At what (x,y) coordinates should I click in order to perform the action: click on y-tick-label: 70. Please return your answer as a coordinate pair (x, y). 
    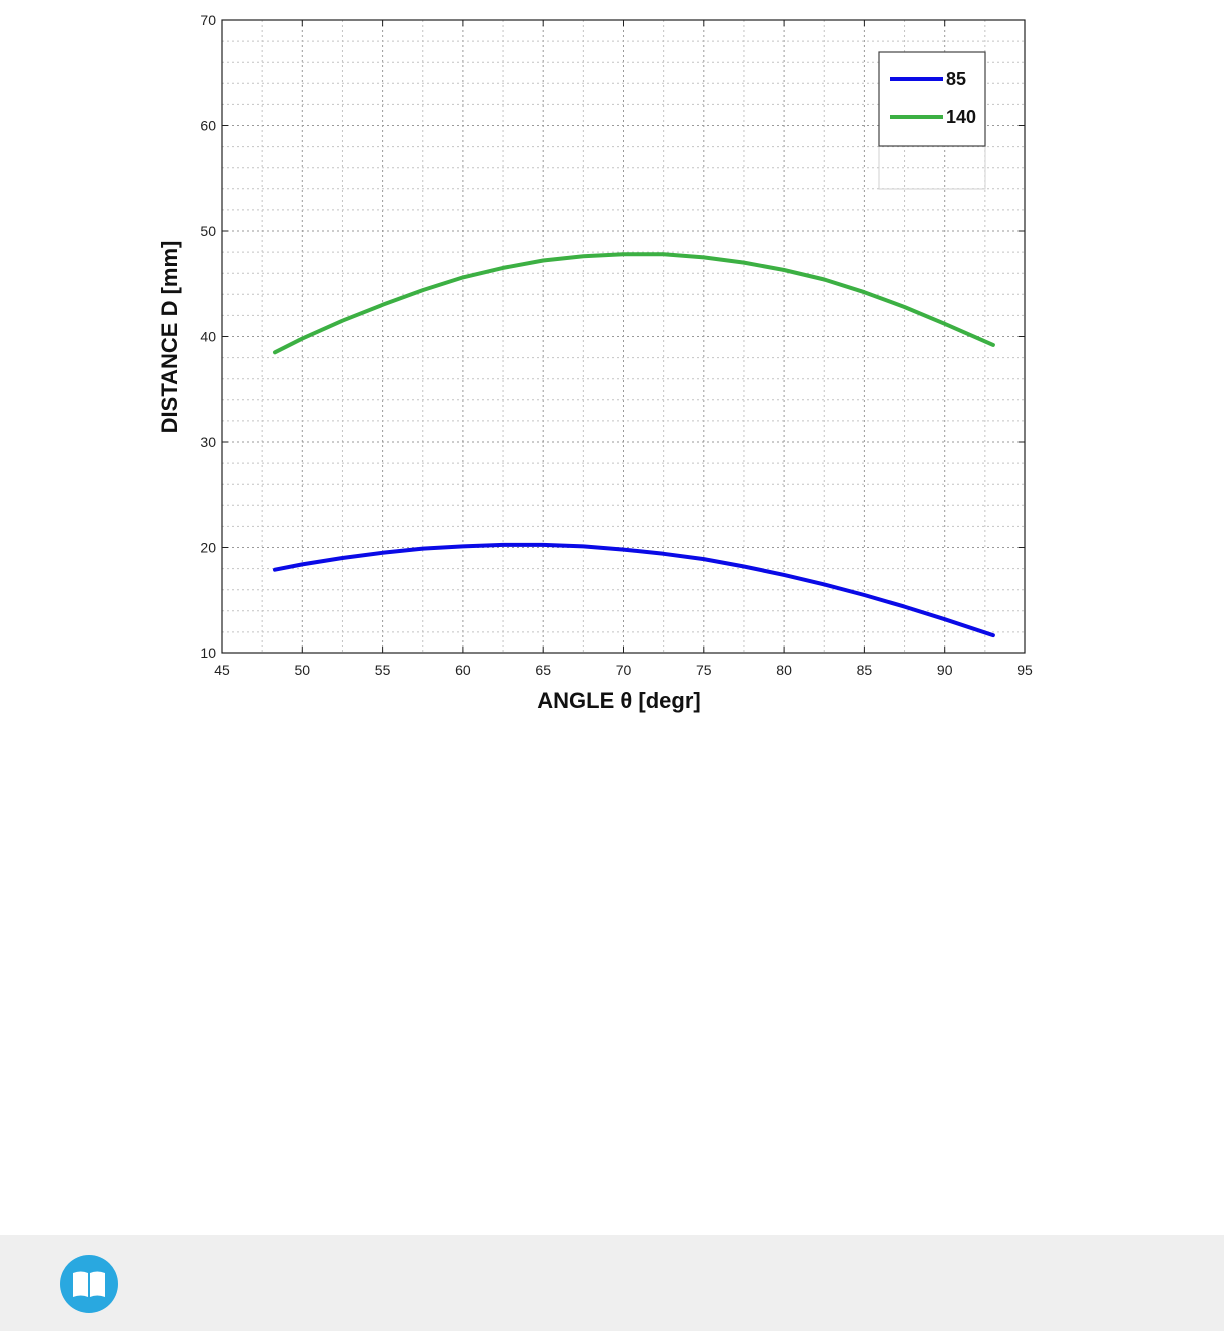
    Looking at the image, I should click on (208, 20).